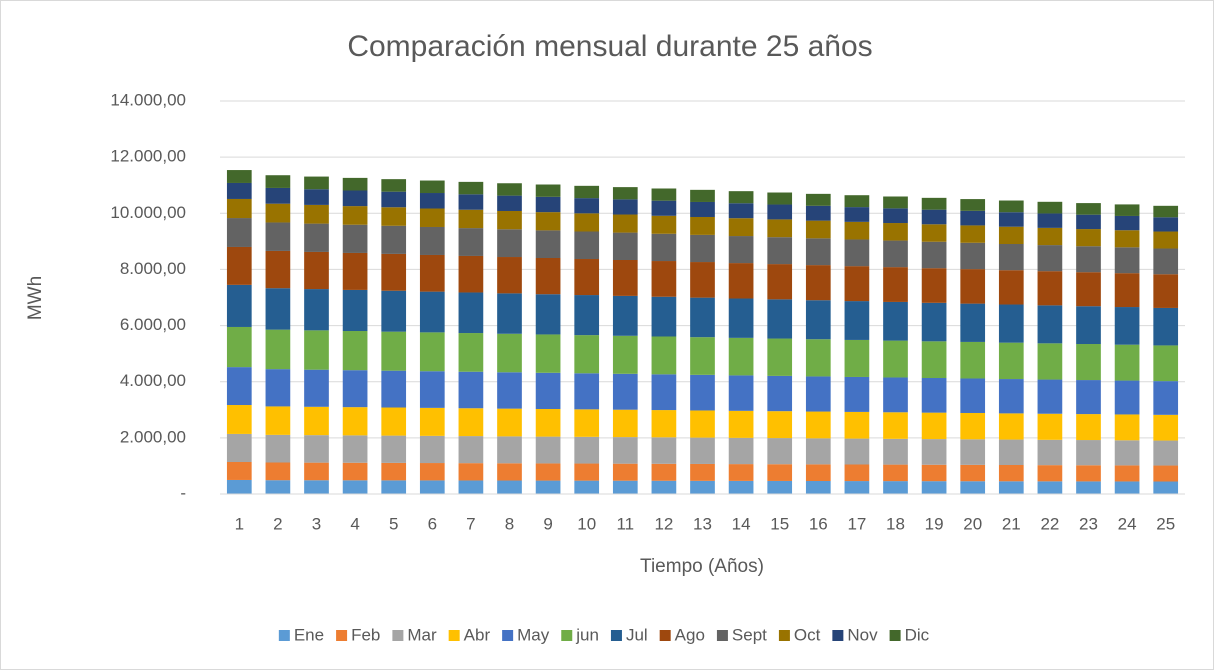 The height and width of the screenshot is (670, 1214). Describe the element at coordinates (779, 523) in the screenshot. I see `x-tick-label: 15` at that location.